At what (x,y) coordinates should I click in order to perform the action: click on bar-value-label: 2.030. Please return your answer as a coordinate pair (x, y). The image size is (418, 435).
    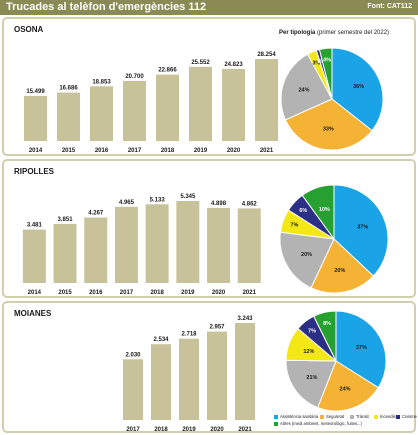
    Looking at the image, I should click on (133, 355).